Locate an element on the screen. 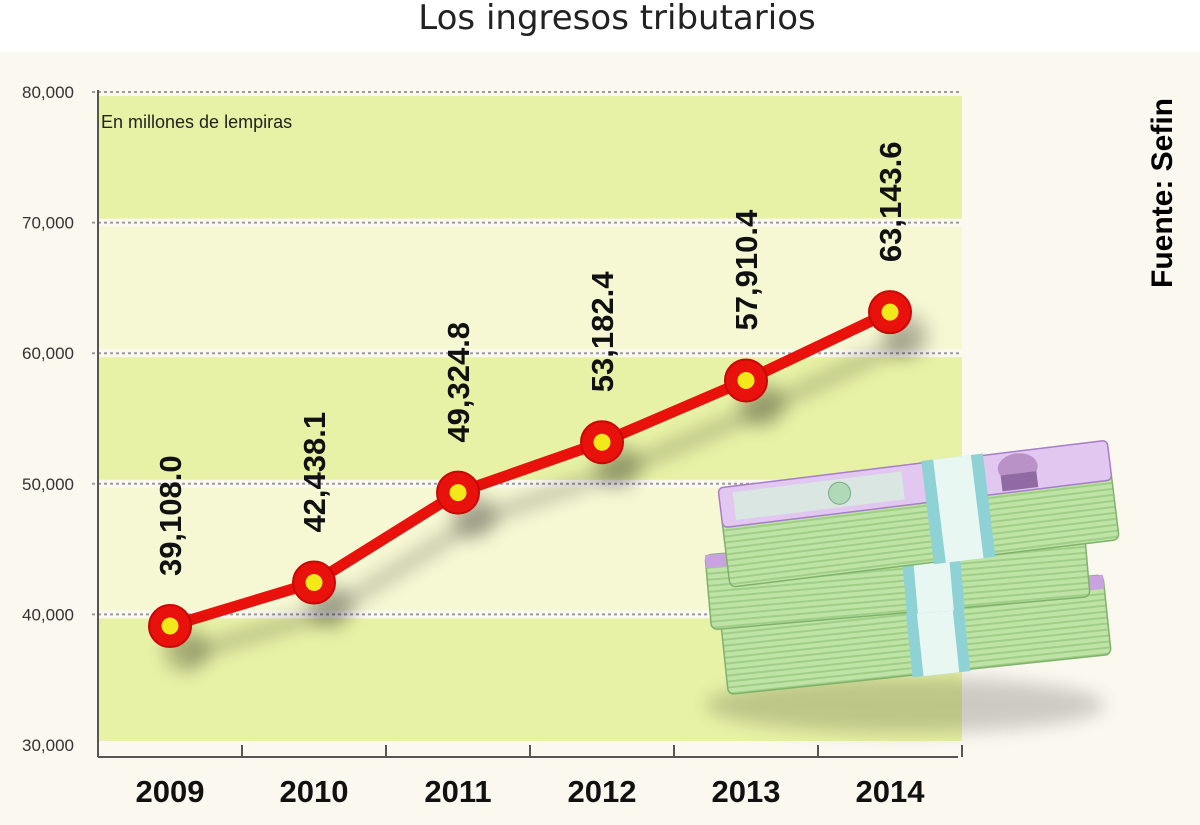  data-label: 49,324.8 is located at coordinates (458, 382).